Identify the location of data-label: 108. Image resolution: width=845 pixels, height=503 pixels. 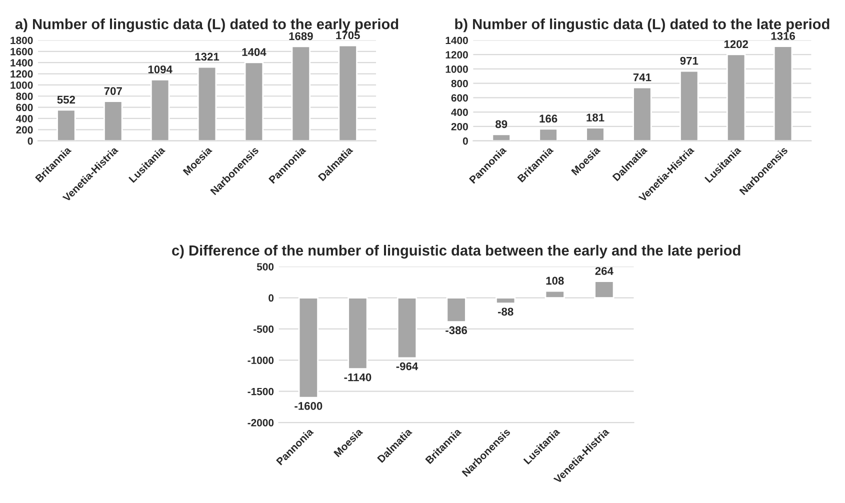
(555, 280).